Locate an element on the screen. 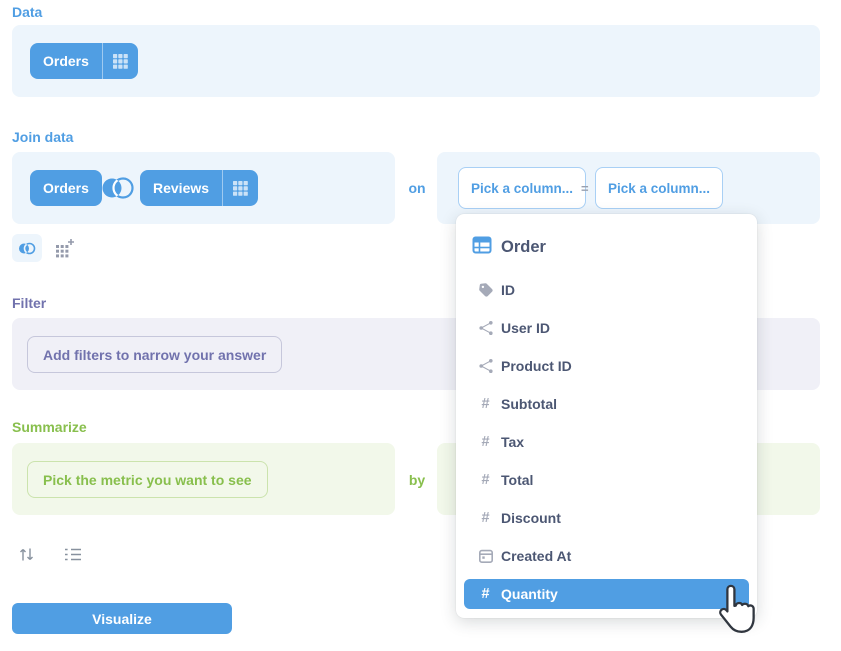 This screenshot has width=841, height=651. column-dropdown-header: Order is located at coordinates (509, 247).